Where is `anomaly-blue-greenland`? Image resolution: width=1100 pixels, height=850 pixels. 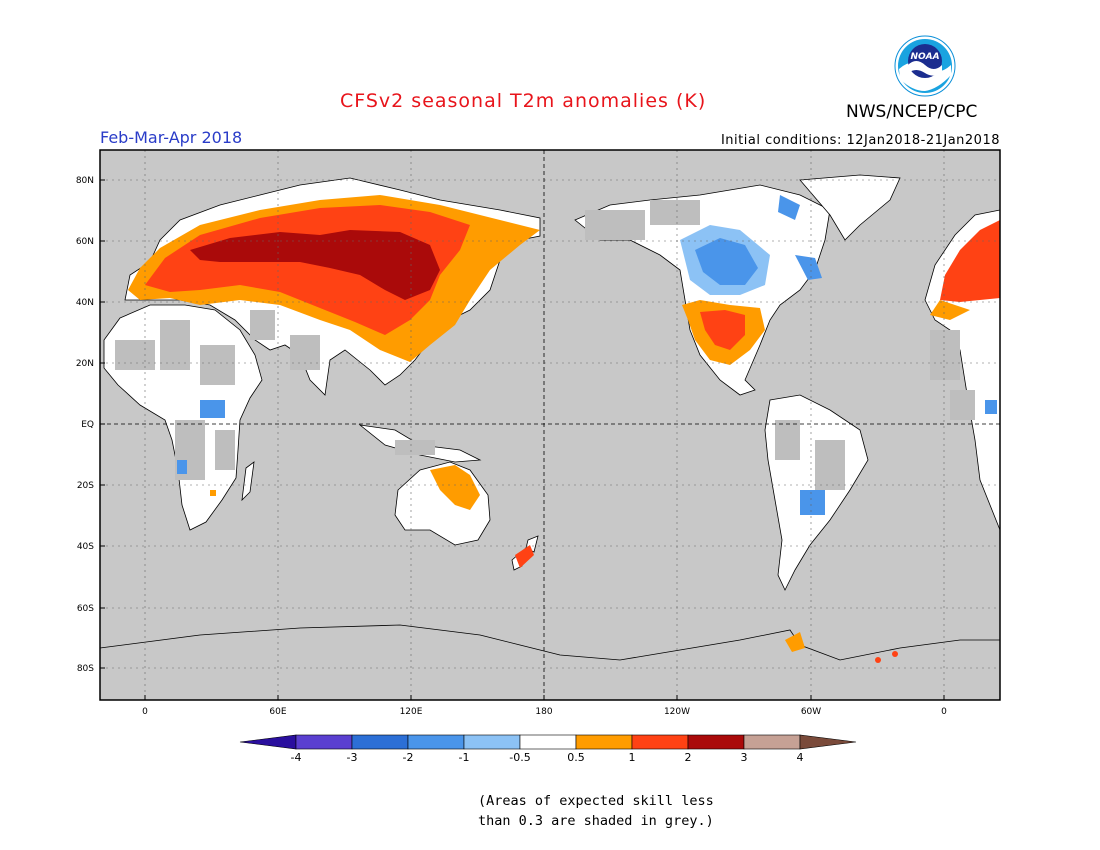 anomaly-blue-greenland is located at coordinates (789, 207).